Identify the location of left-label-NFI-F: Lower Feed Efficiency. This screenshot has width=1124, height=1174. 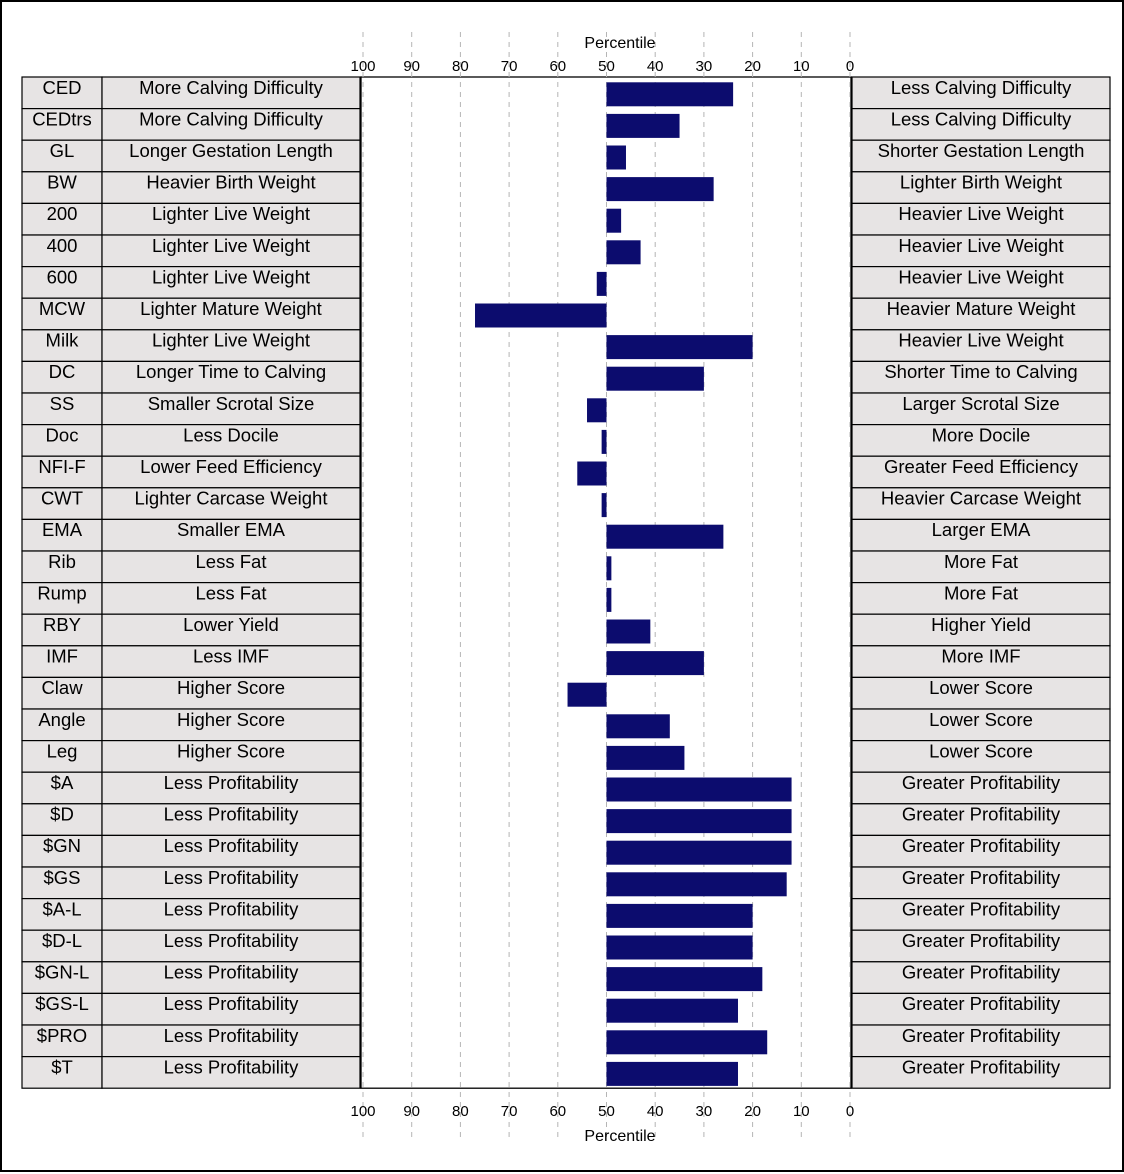
(231, 466).